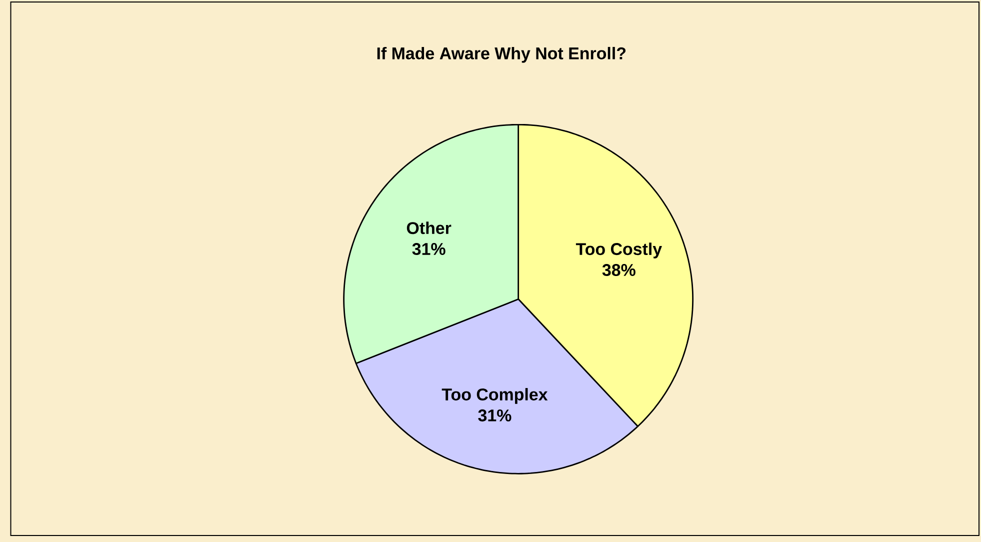 This screenshot has width=981, height=542. I want to click on chart-title: If Made Aware Why Not Enroll?, so click(501, 54).